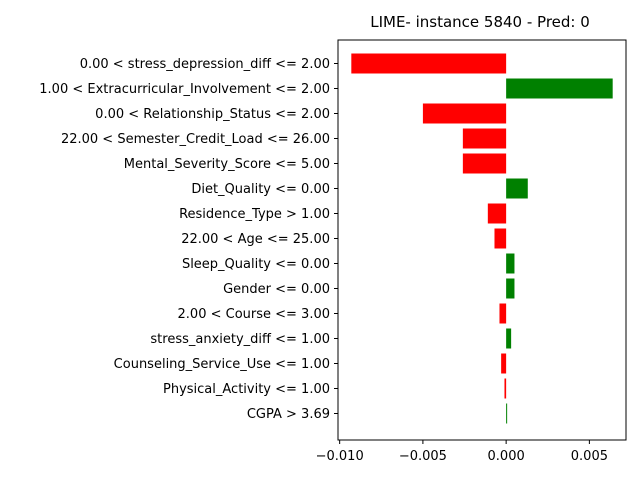 This screenshot has width=640, height=480. Describe the element at coordinates (589, 456) in the screenshot. I see `x-tick-label: 0.005` at that location.